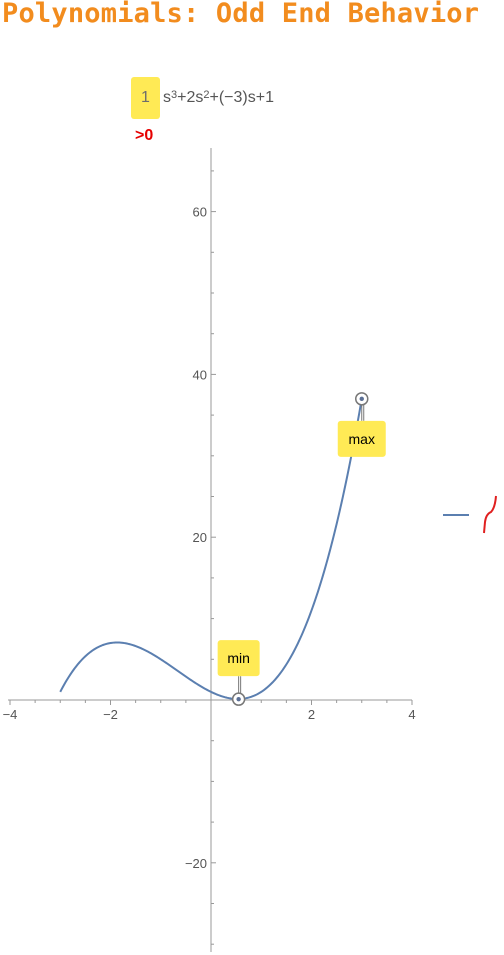  Describe the element at coordinates (311, 714) in the screenshot. I see `x-tick-label: 2` at that location.